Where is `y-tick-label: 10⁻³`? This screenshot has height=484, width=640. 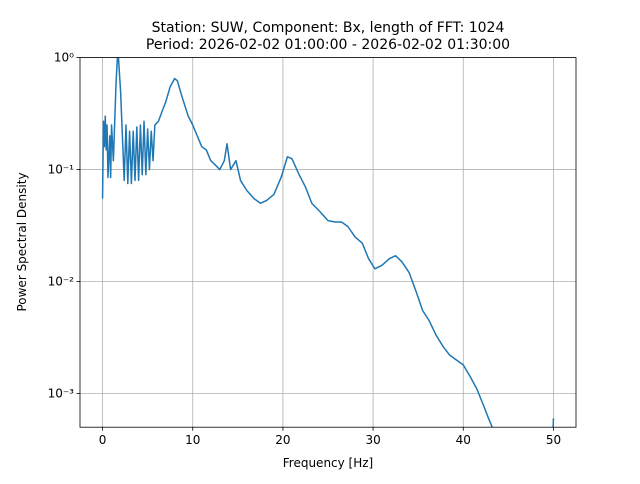 y-tick-label: 10⁻³ is located at coordinates (61, 393).